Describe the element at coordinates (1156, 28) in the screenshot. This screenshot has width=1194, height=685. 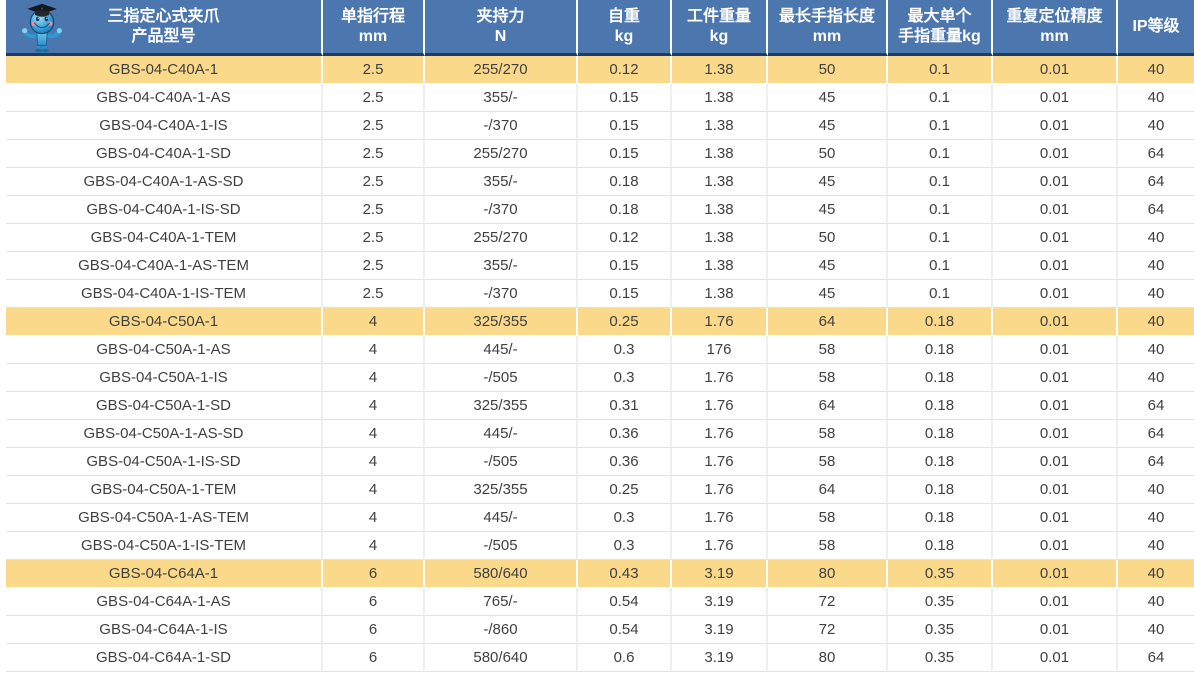
I see `col-header-ip-rating: IP等级` at that location.